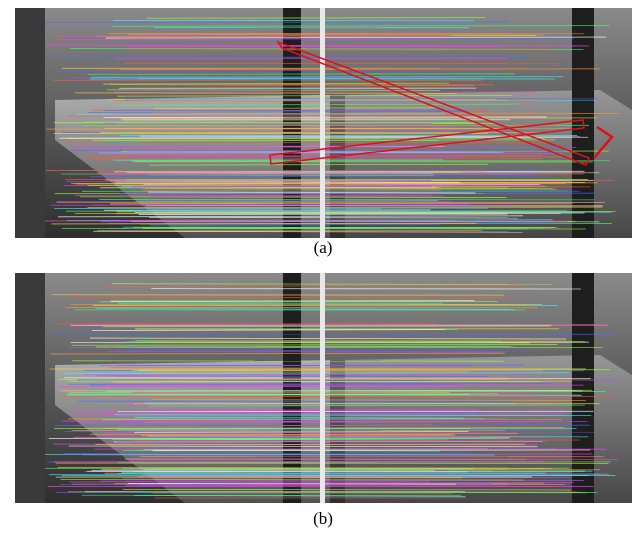  I want to click on caption: (b), so click(323, 518).